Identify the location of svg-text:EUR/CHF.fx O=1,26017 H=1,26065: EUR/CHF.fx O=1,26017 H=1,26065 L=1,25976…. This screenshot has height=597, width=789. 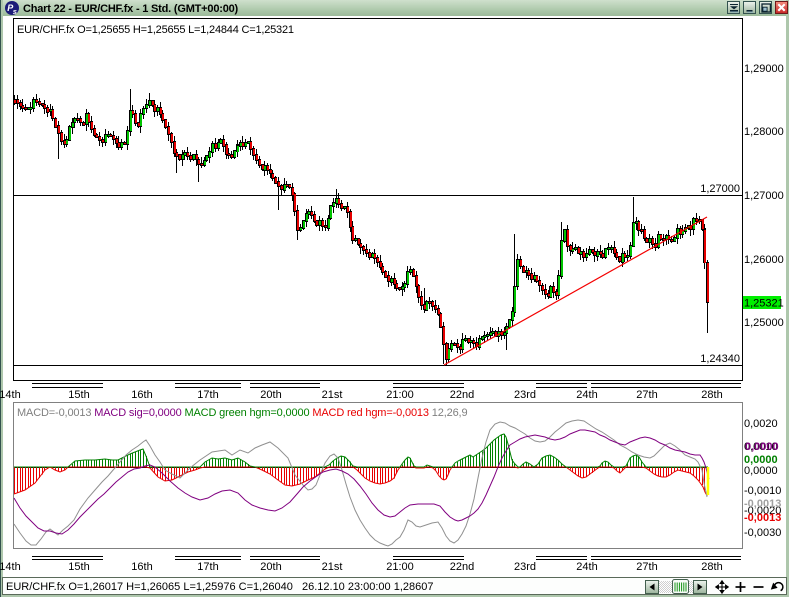
(220, 587).